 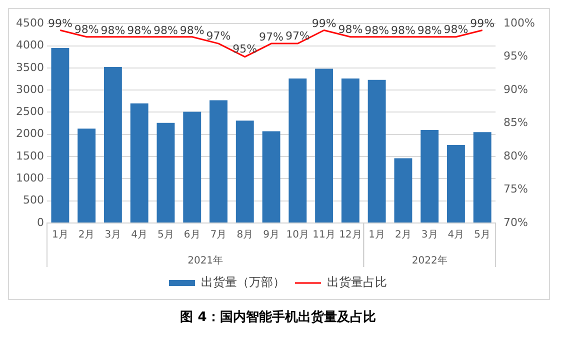 What do you see at coordinates (350, 235) in the screenshot?
I see `x-tick-label: 12月` at bounding box center [350, 235].